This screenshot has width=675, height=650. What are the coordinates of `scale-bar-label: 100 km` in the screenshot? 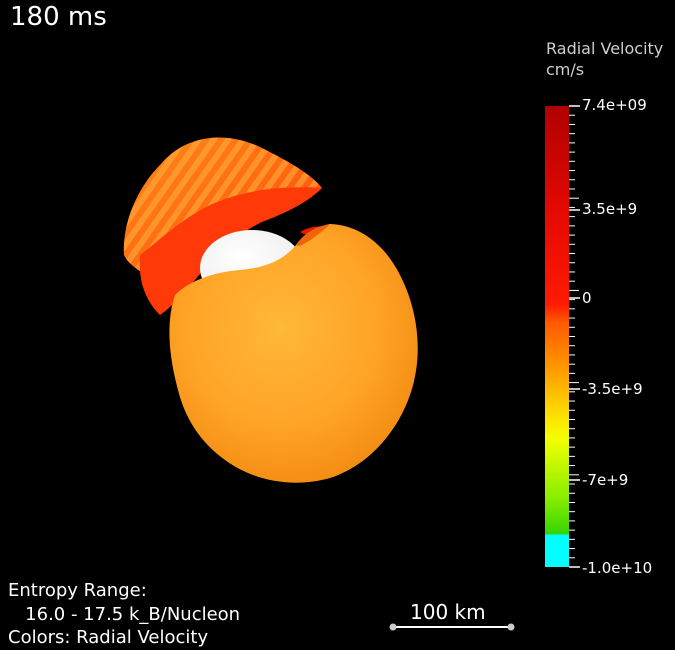 It's located at (448, 612).